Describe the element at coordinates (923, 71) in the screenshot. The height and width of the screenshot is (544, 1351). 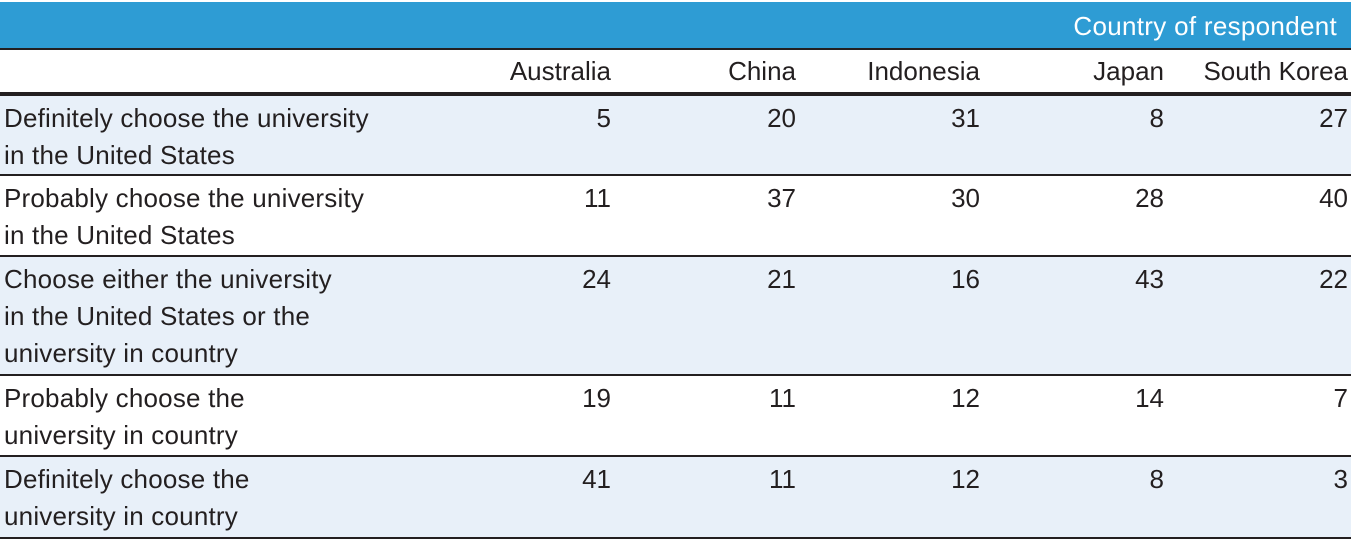
I see `column-header-indonesia: Indonesia` at that location.